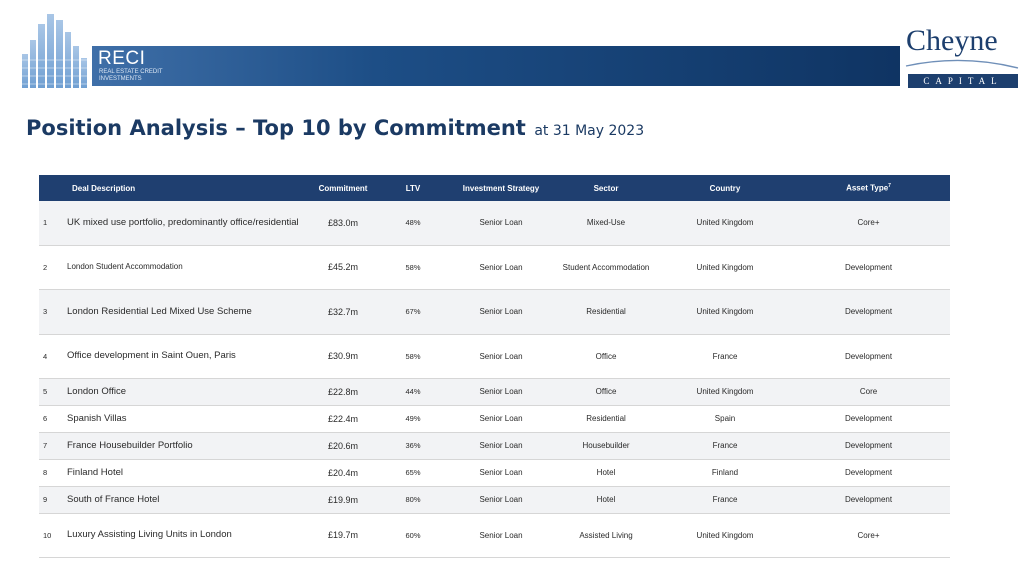  Describe the element at coordinates (96, 391) in the screenshot. I see `deal-description: London Office` at that location.